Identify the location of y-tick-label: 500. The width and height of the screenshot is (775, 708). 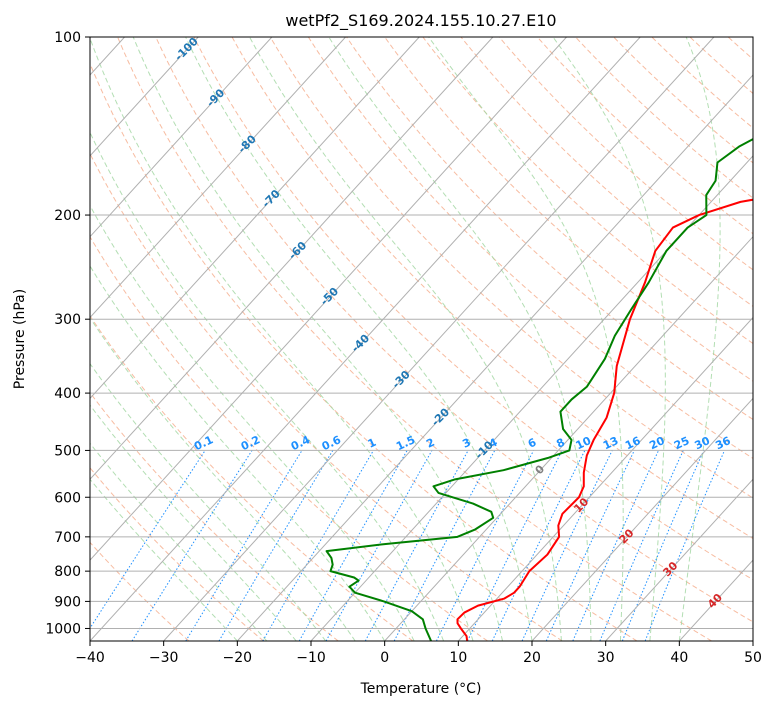
(67, 451).